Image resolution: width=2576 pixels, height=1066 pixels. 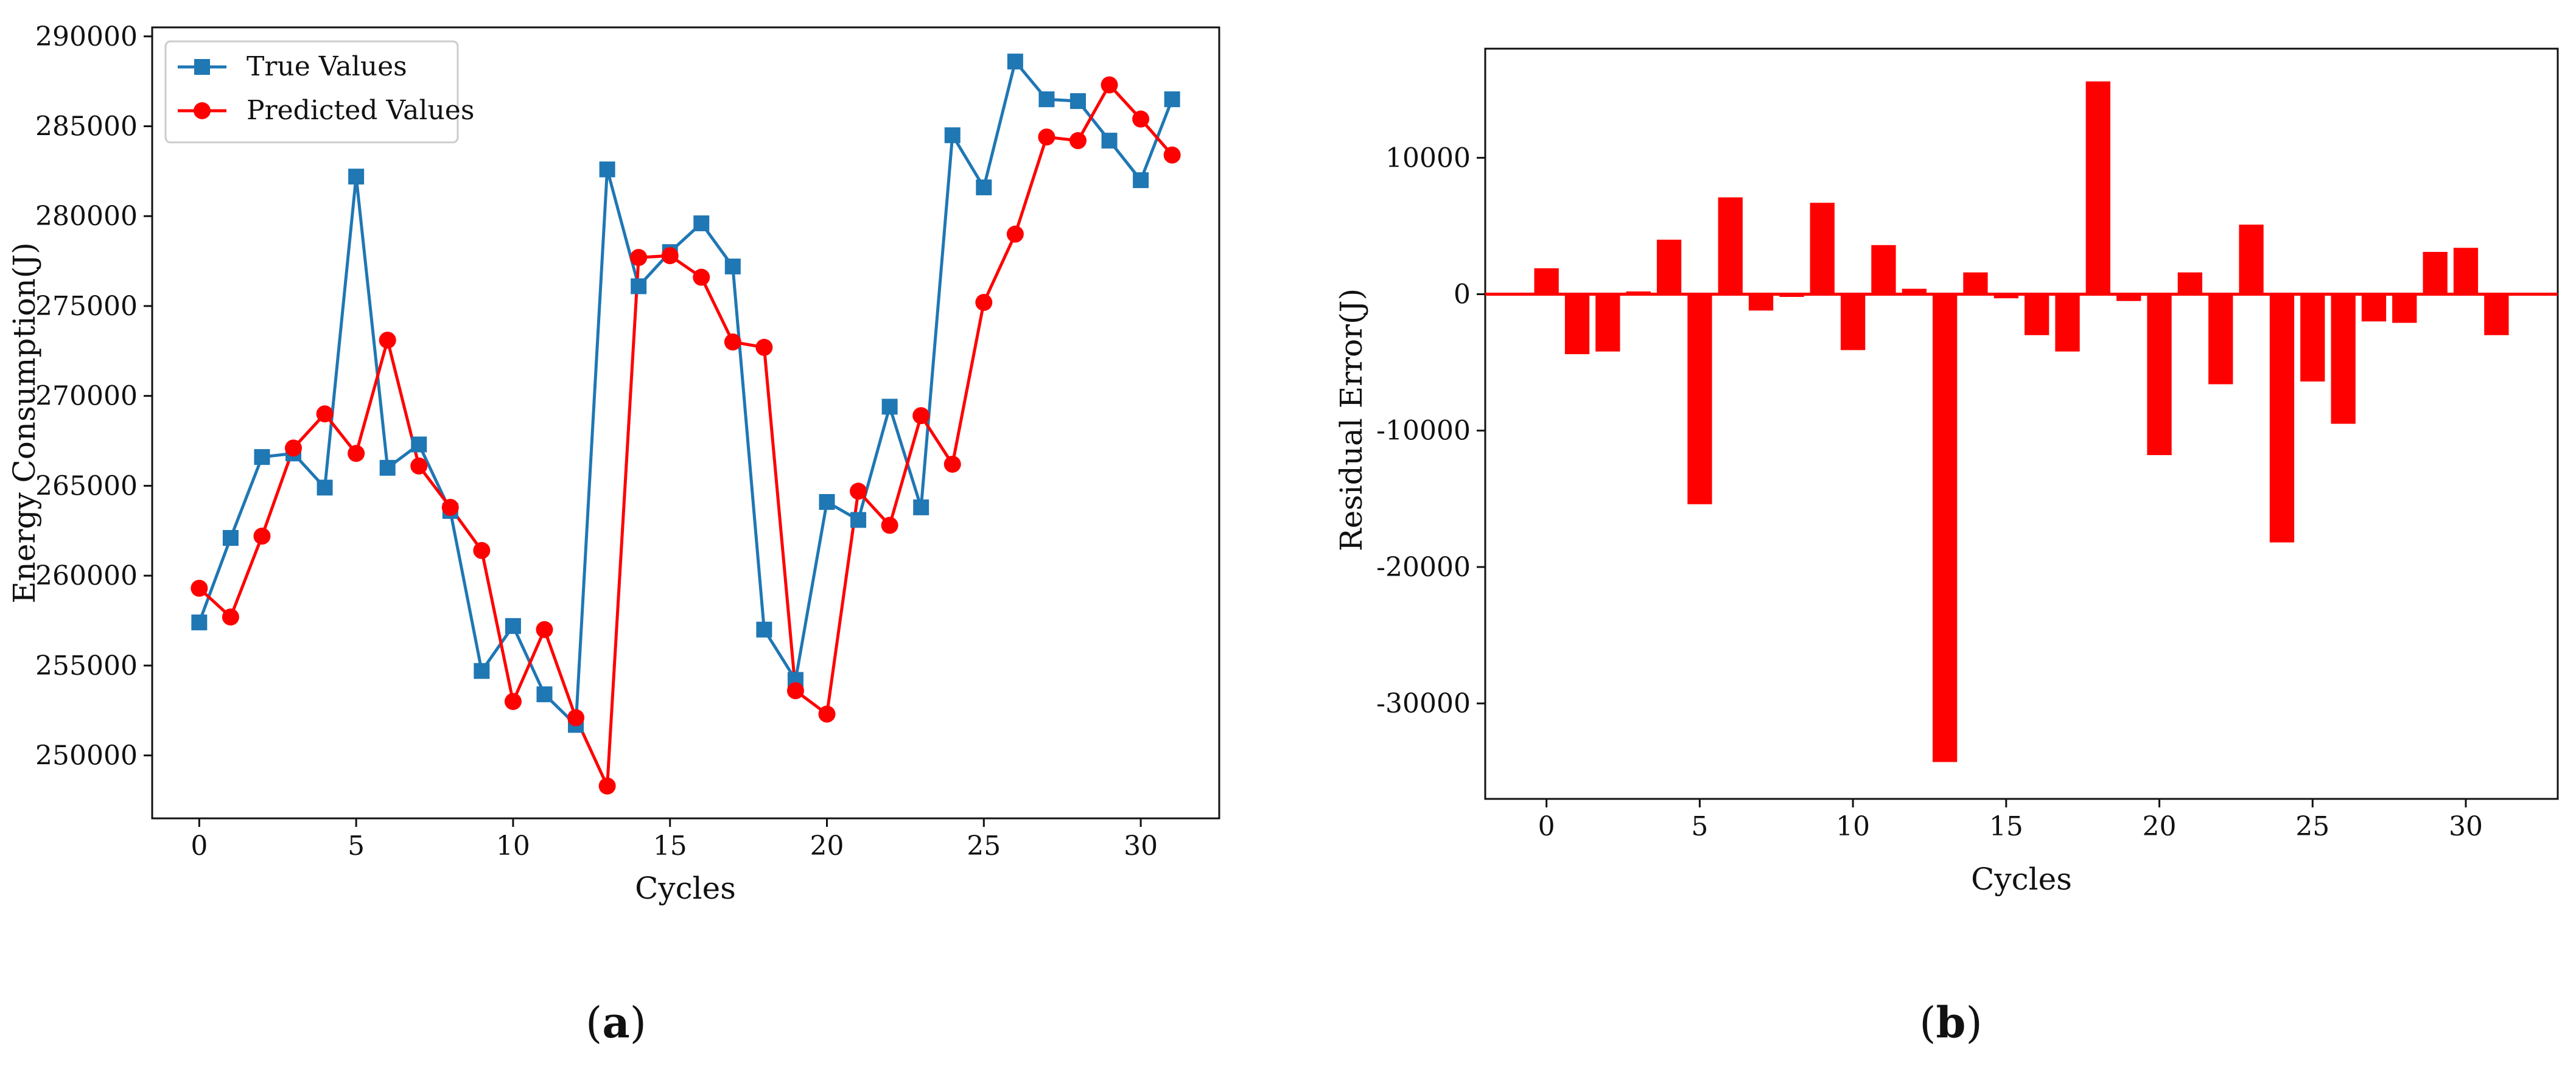 I want to click on y-tick-label: 10000, so click(x=1428, y=157).